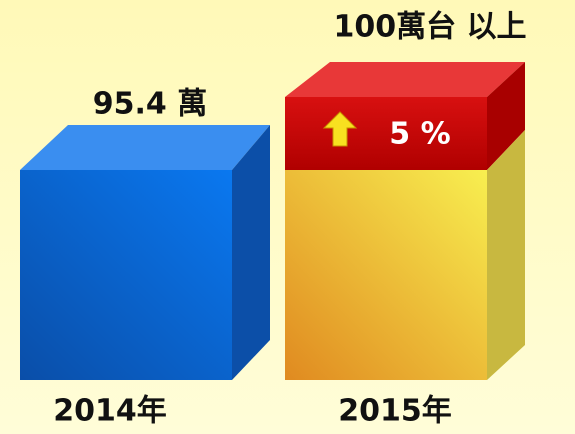  Describe the element at coordinates (340, 129) in the screenshot. I see `up-arrow` at that location.